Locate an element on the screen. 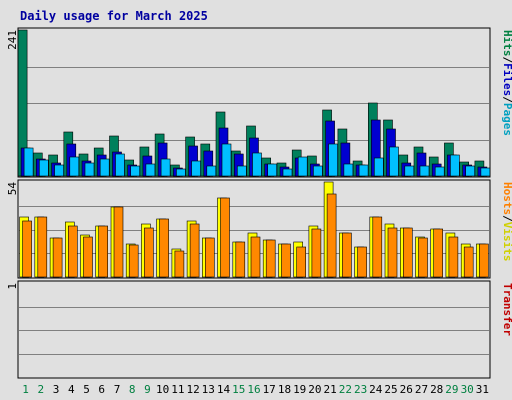  day-label: 5 is located at coordinates (86, 389).